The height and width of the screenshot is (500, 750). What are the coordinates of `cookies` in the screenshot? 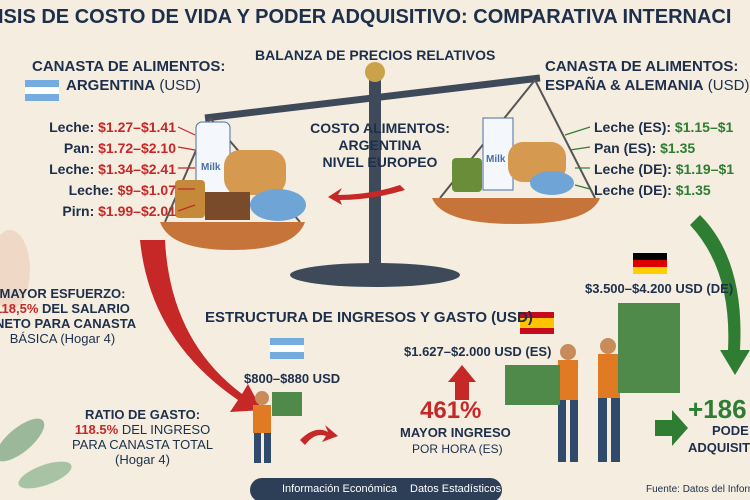 It's located at (227, 206).